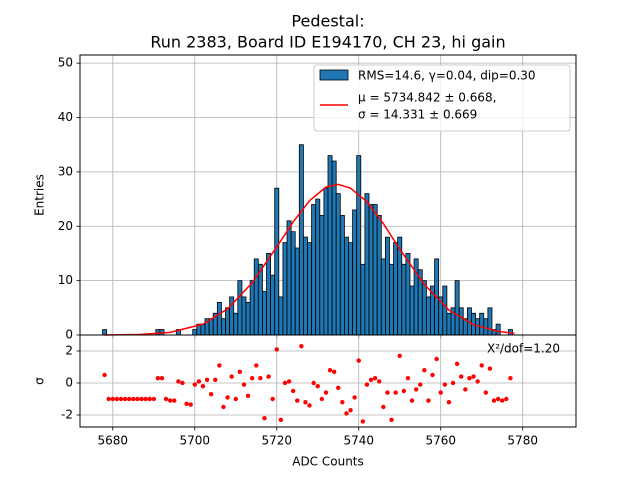 The image size is (640, 480). What do you see at coordinates (65, 63) in the screenshot?
I see `y-tick-label: 50` at bounding box center [65, 63].